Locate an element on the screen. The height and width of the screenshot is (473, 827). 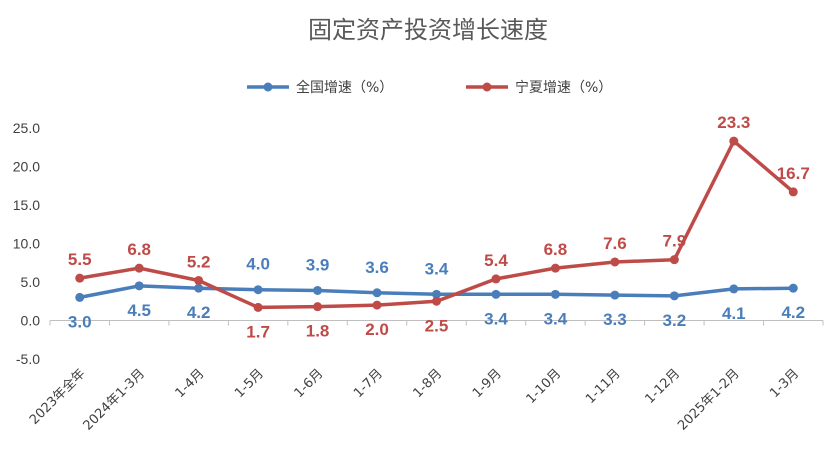
y-tick-label: 25.0 is located at coordinates (26, 128).